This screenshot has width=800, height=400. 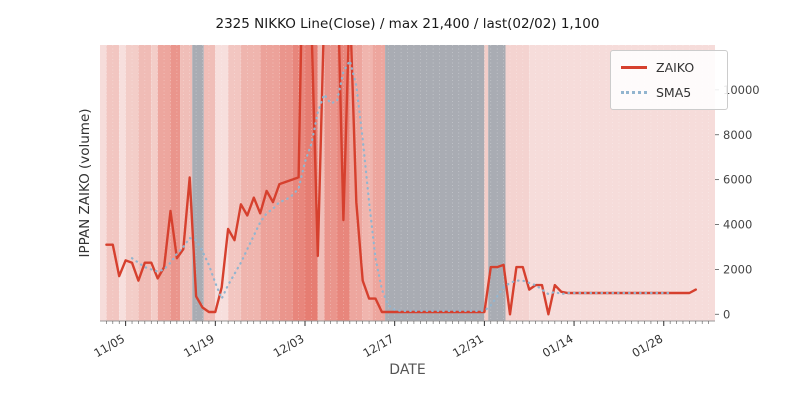 I want to click on y-axis-label: IPPAN ZAIKO (volume), so click(x=85, y=183).